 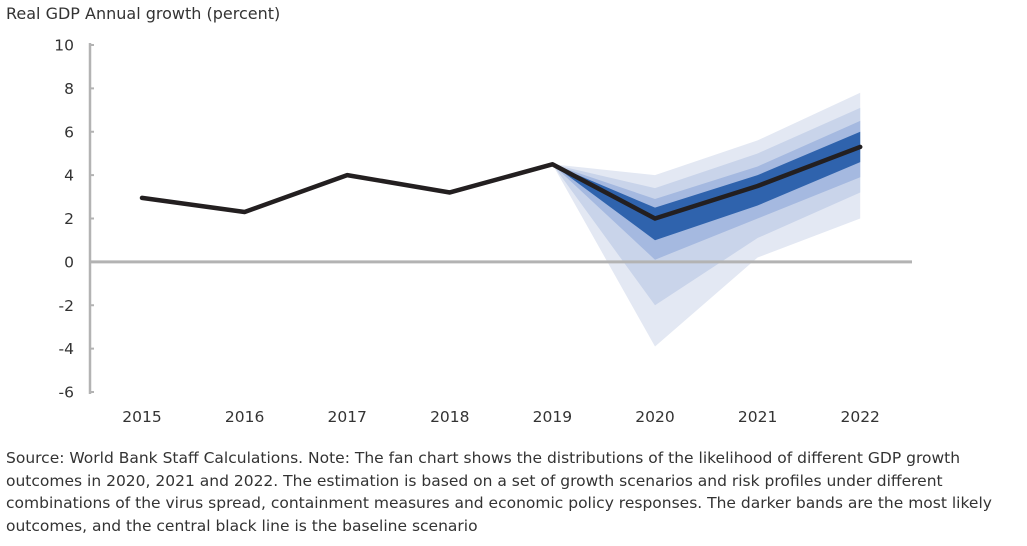 What do you see at coordinates (244, 417) in the screenshot?
I see `x-tick-label: 2016` at bounding box center [244, 417].